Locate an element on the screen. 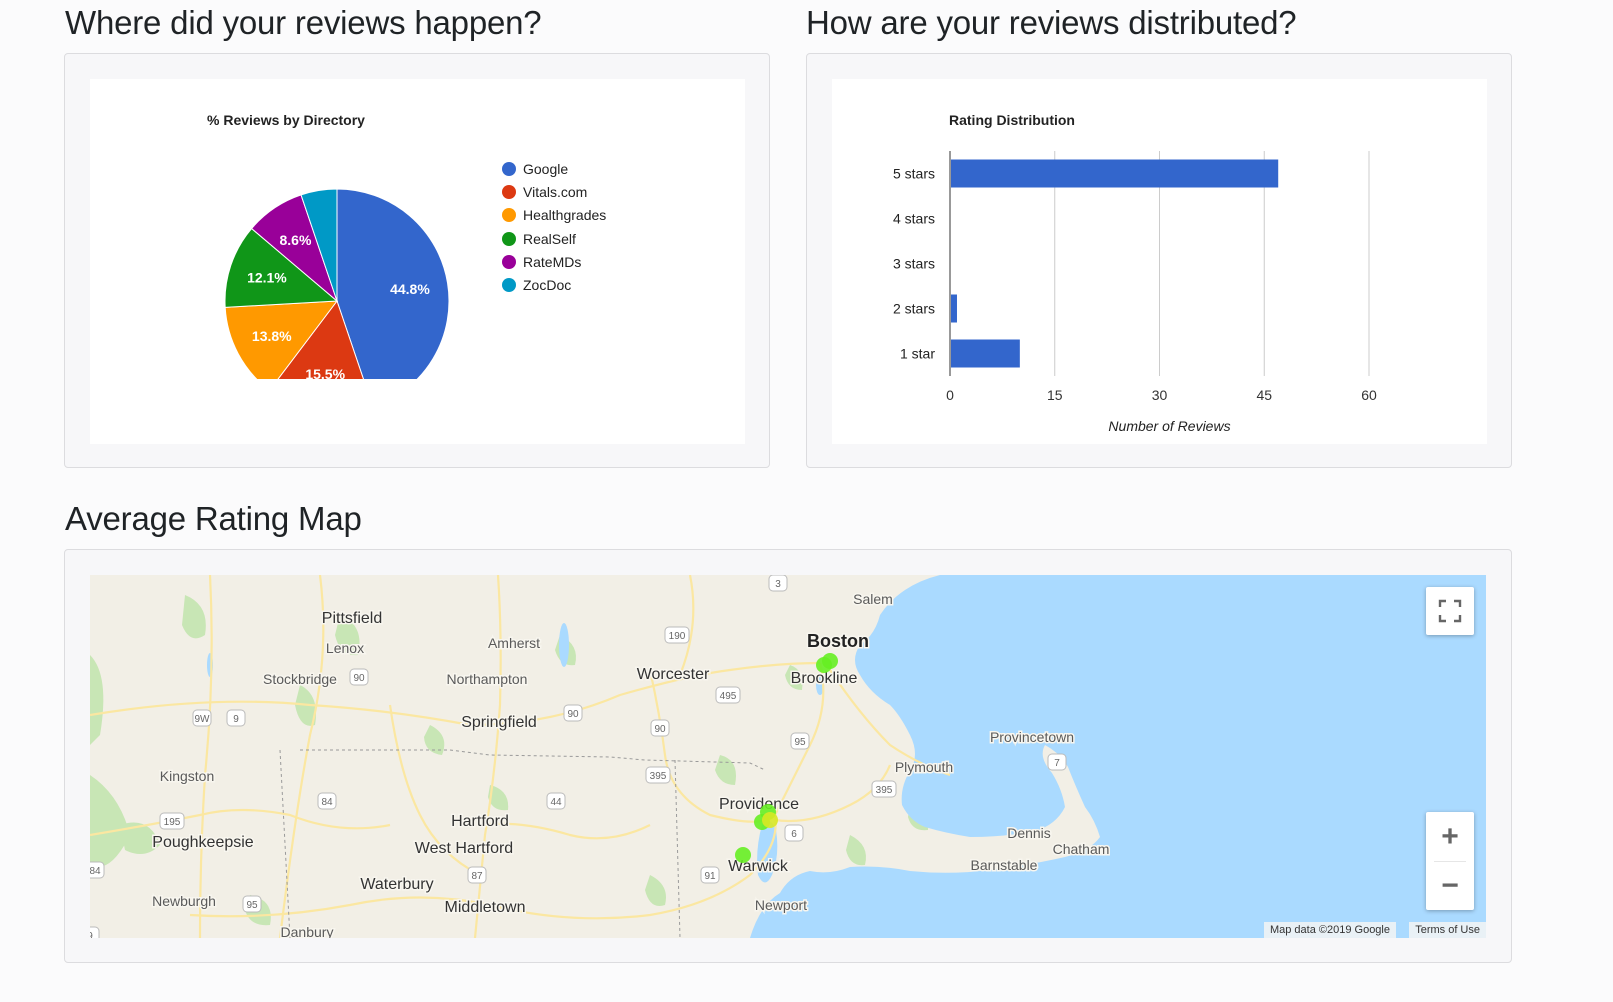 The height and width of the screenshot is (1002, 1613). fullscreen-button is located at coordinates (1450, 611).